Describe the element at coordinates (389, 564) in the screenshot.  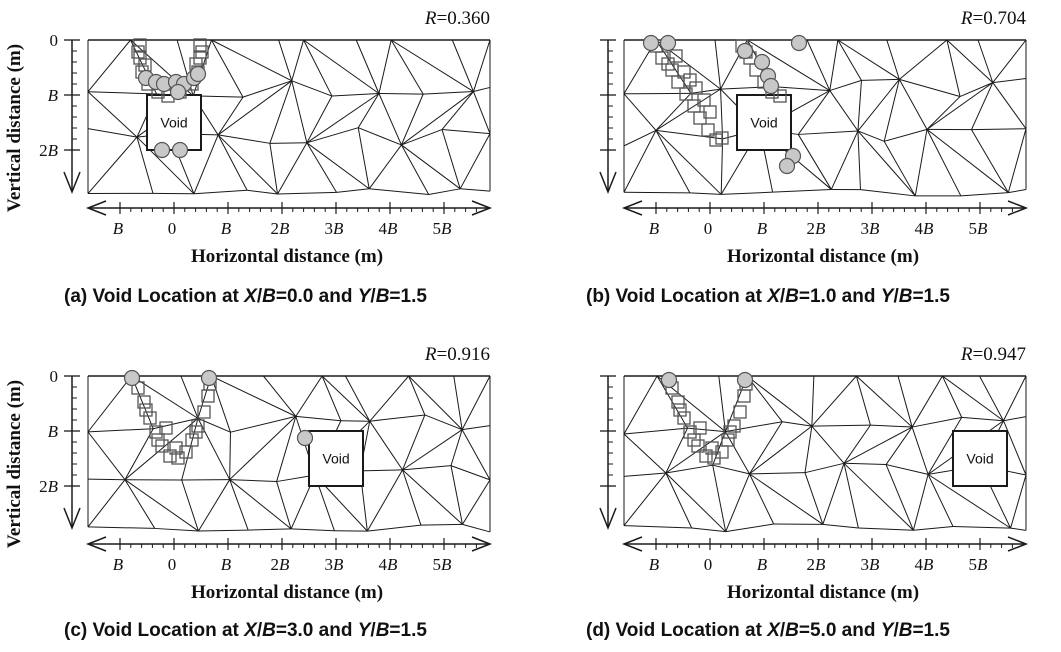
I see `x-tick-label: 4B` at that location.